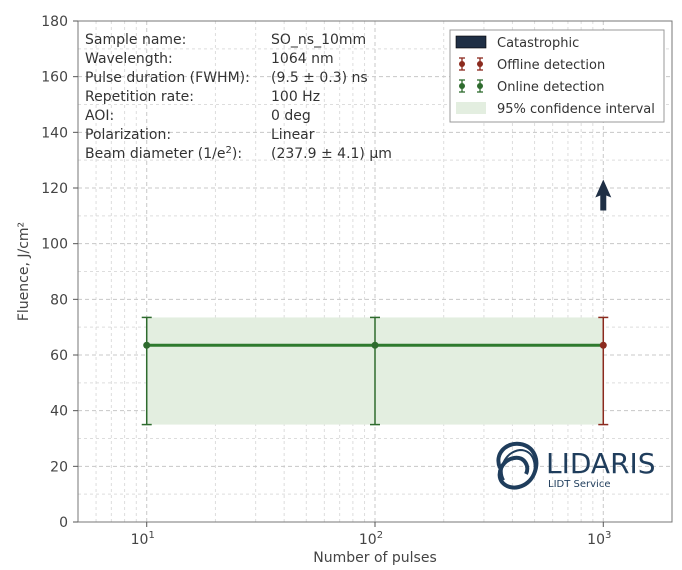 Image resolution: width=682 pixels, height=570 pixels. I want to click on y-tick-label: 160, so click(54, 78).